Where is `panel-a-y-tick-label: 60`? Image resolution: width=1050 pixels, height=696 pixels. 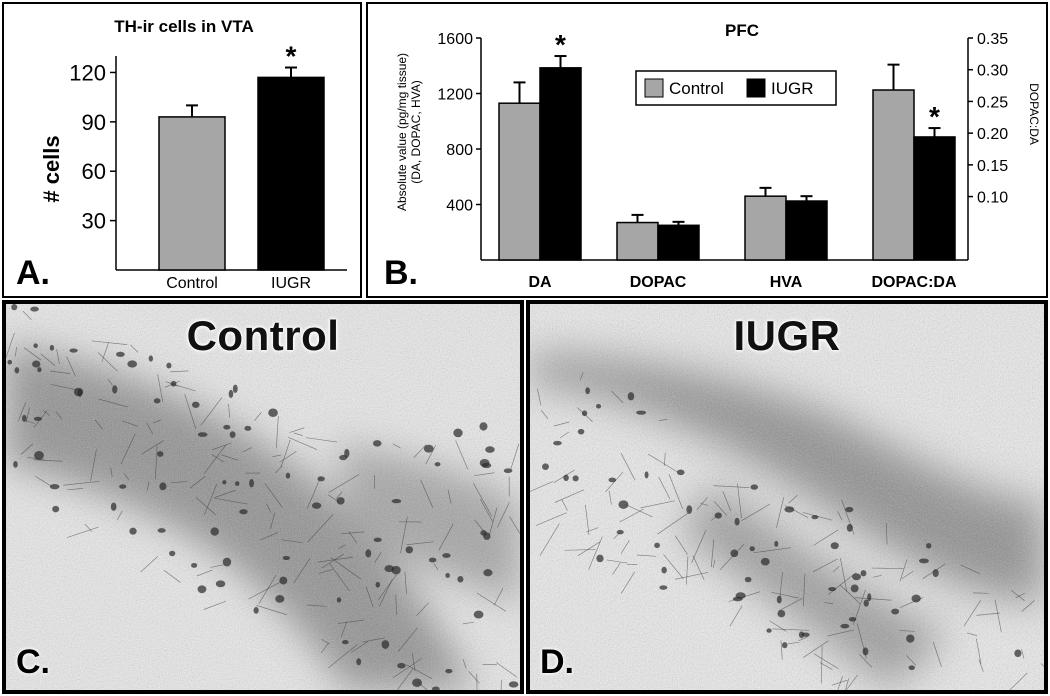 panel-a-y-tick-label: 60 is located at coordinates (94, 171).